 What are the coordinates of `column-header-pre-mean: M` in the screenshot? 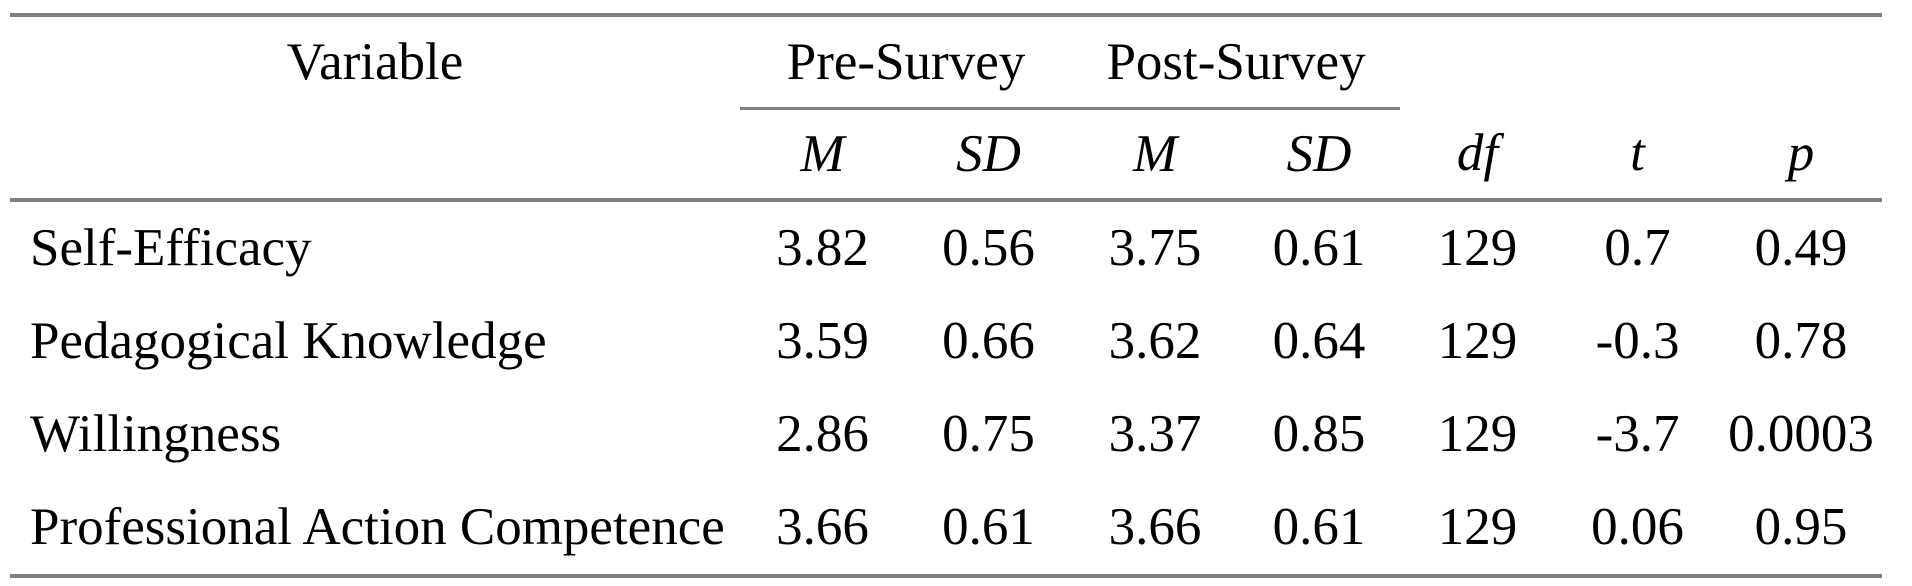 It's located at (822, 155).